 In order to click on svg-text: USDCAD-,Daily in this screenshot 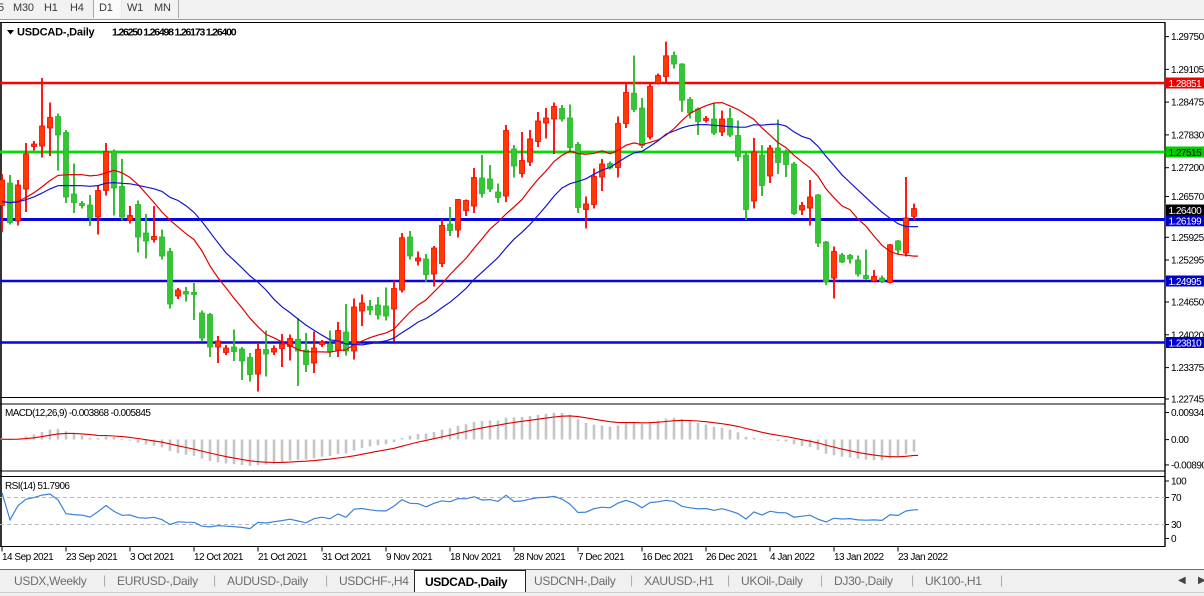, I will do `click(56, 33)`.